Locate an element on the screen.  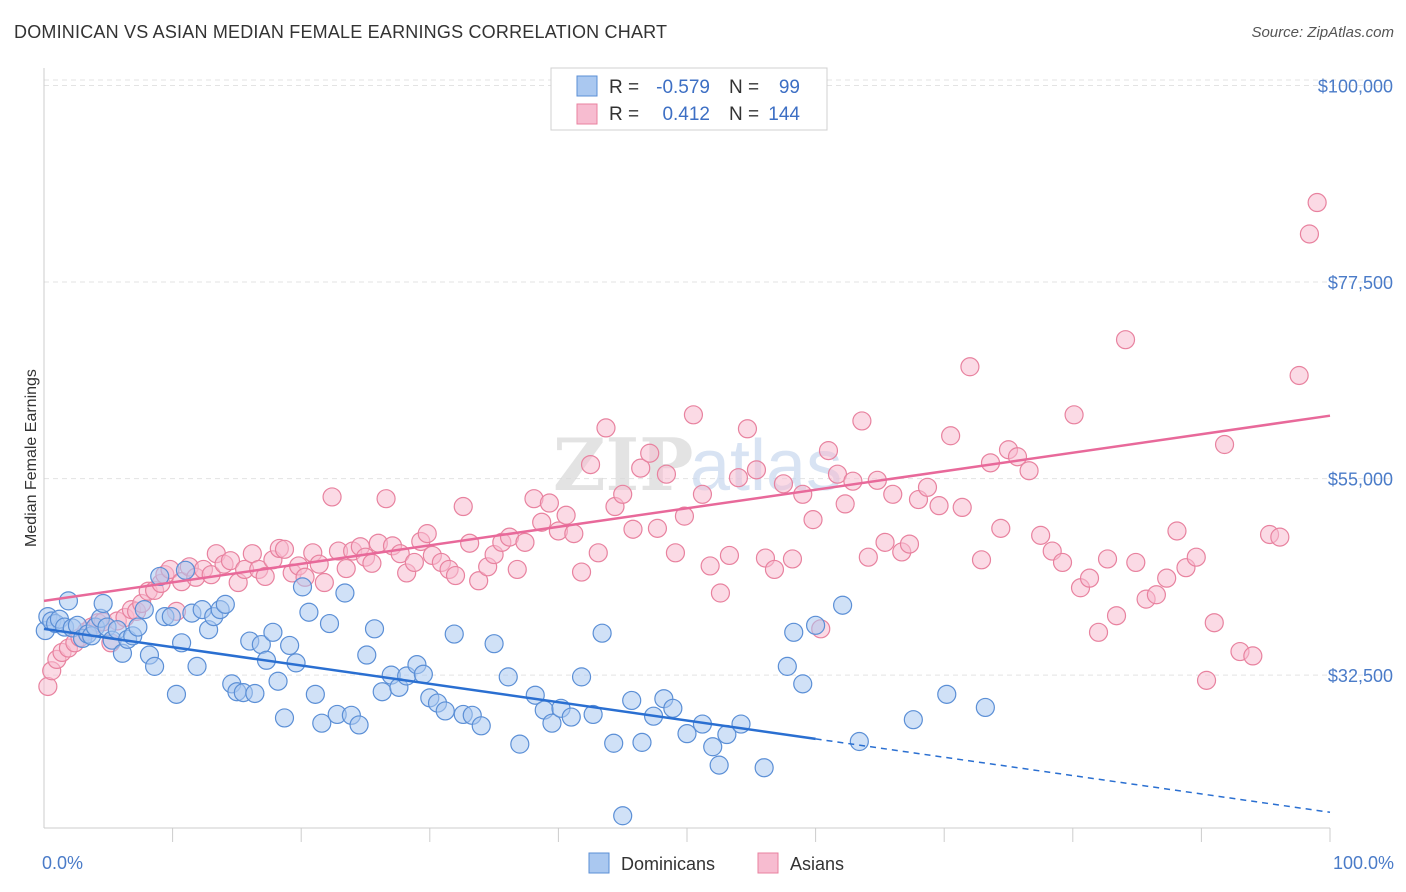
y-axis-label: Median Female Earnings is located at coordinates (31, 458).